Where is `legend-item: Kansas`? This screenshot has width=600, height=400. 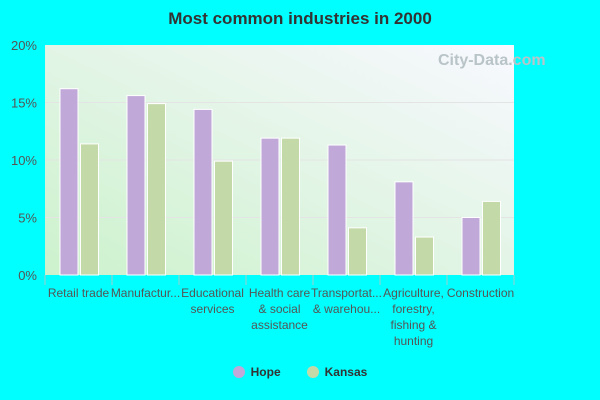 legend-item: Kansas is located at coordinates (337, 372).